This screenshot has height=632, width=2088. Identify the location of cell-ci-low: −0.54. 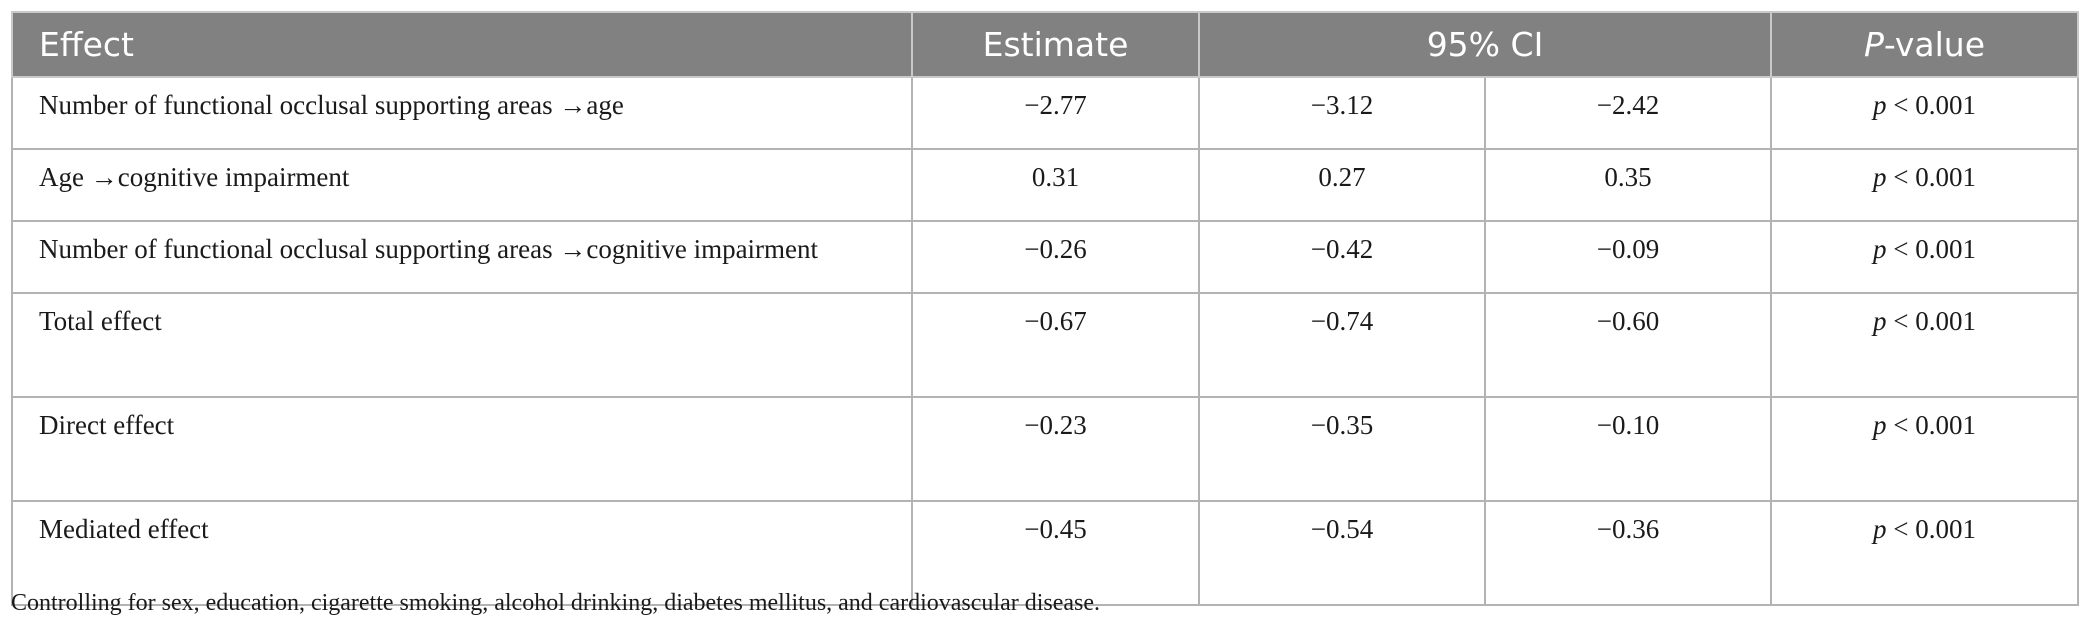
(1342, 553).